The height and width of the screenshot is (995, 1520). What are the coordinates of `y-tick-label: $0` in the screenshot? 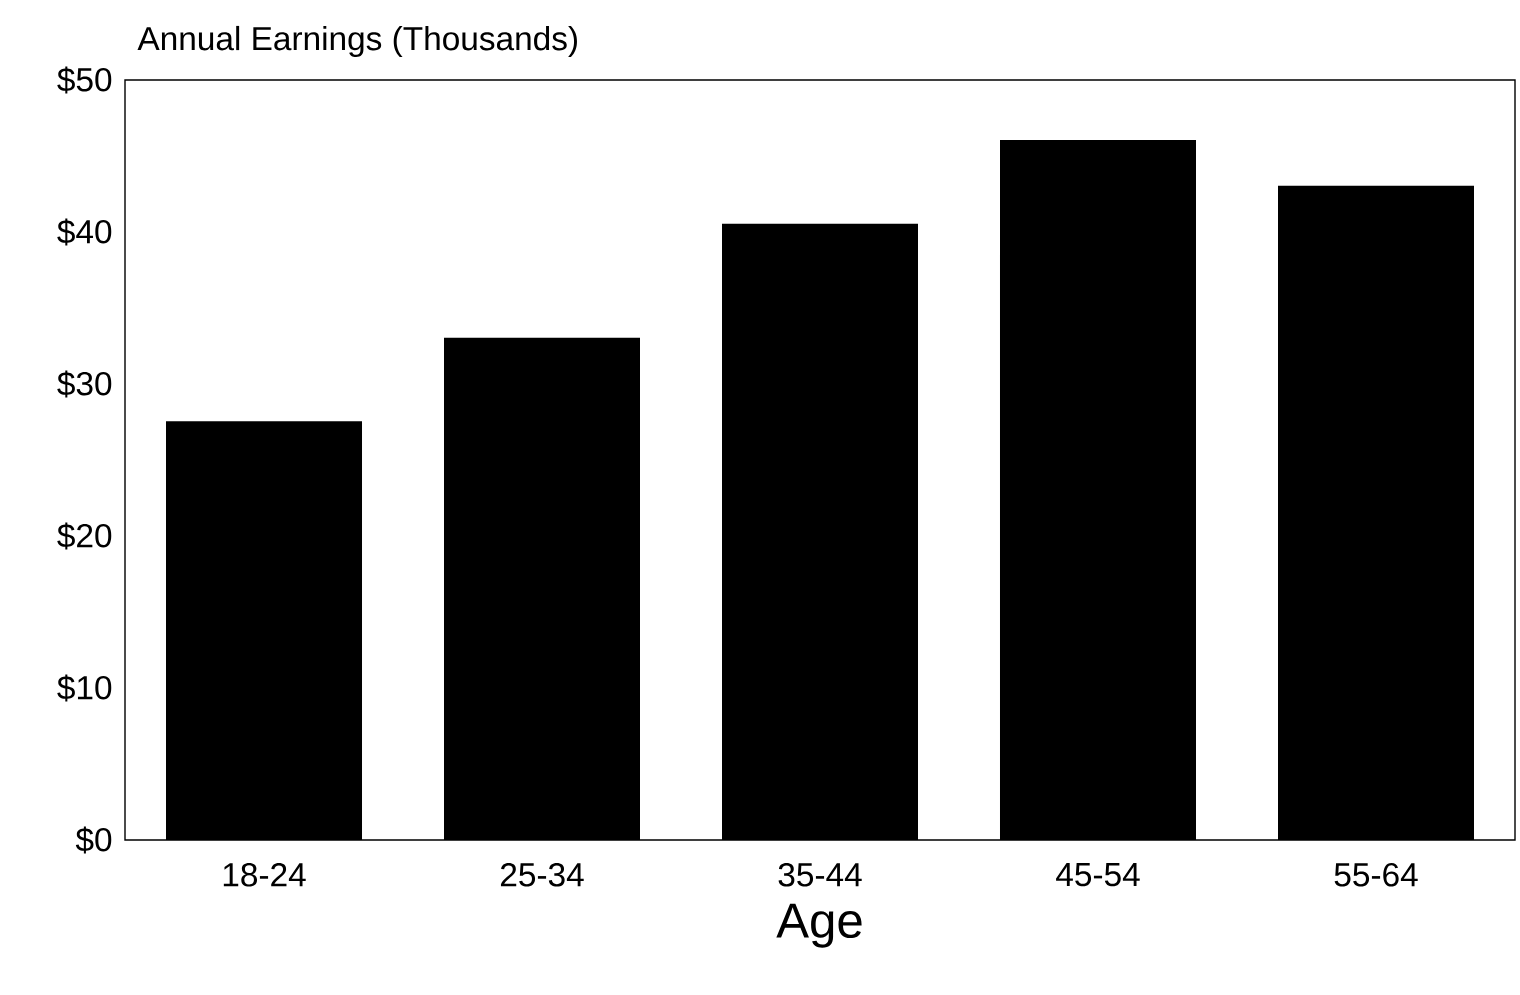 It's located at (93, 840).